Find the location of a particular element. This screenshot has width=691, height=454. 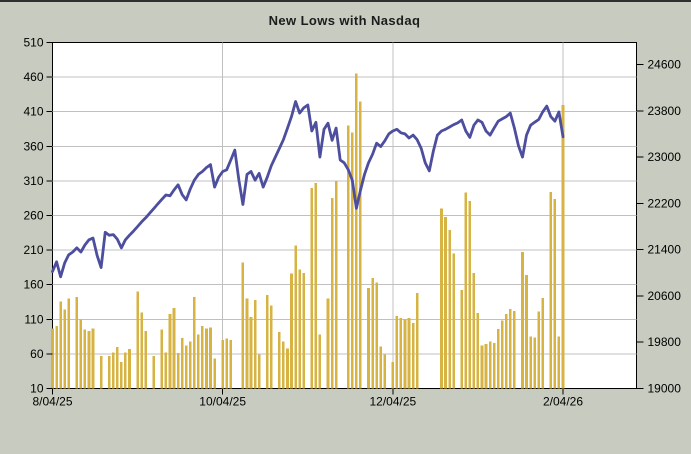

left-axis-label: 10 is located at coordinates (37, 389).